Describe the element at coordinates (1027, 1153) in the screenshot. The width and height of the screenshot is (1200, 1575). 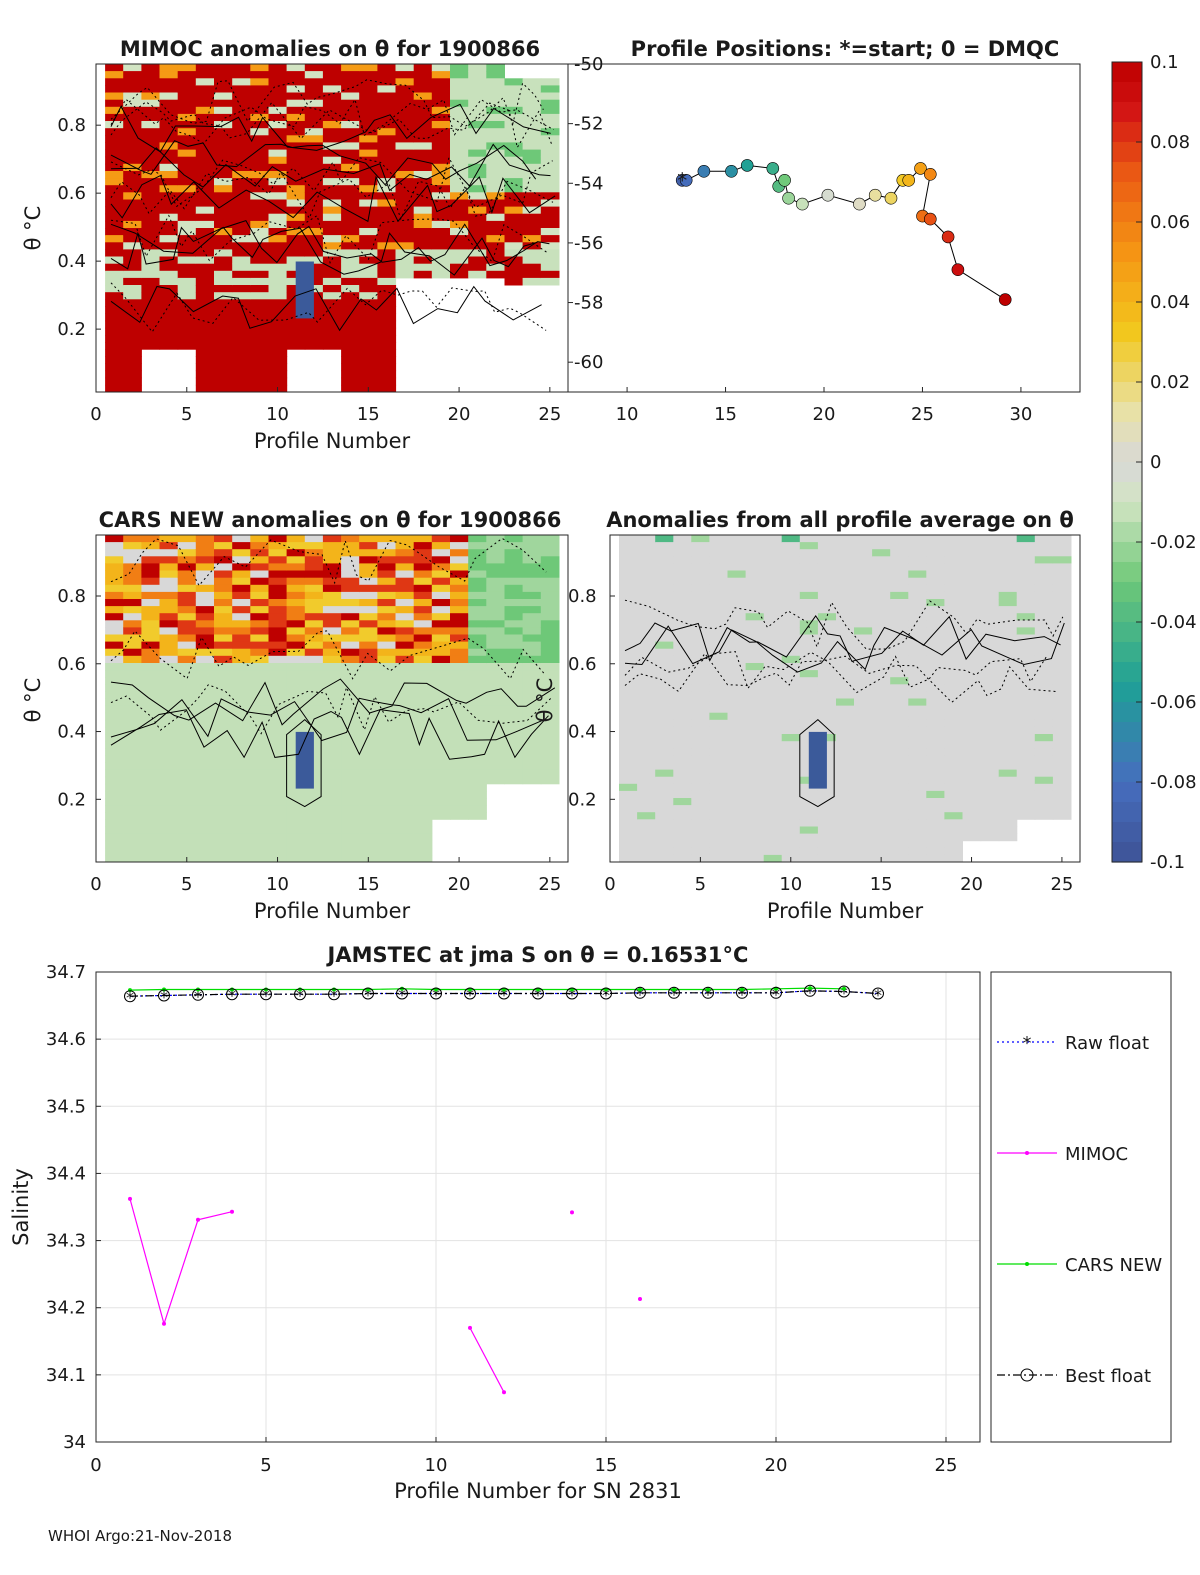
I see `legend-marker` at that location.